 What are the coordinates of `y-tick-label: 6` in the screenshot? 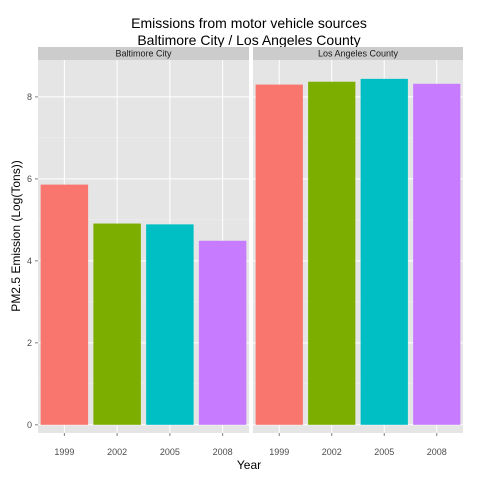 It's located at (29, 179).